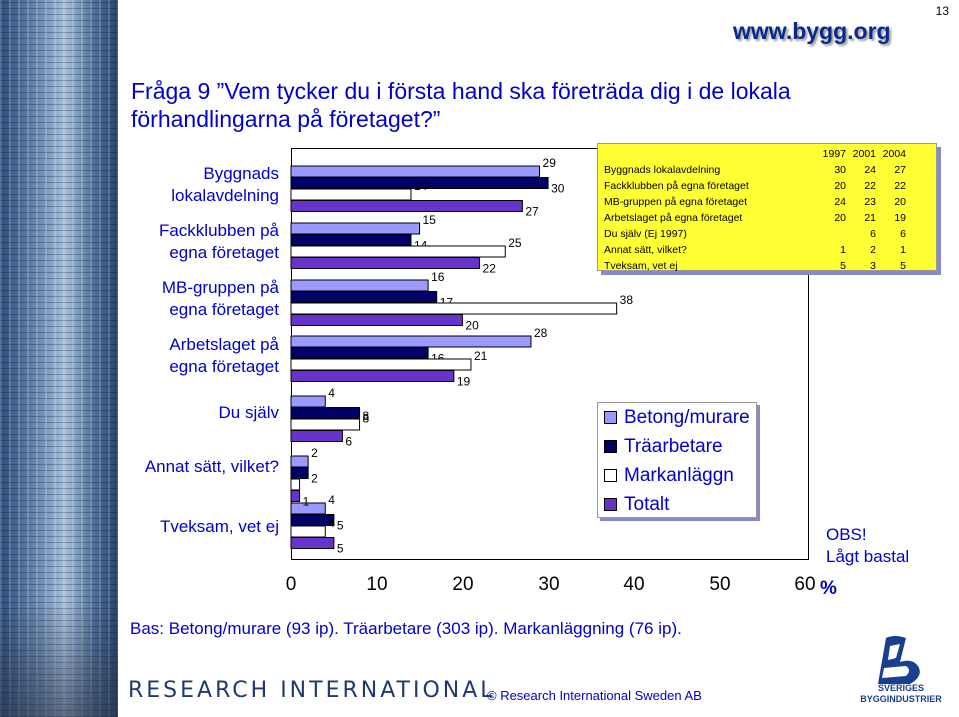 The image size is (959, 717). What do you see at coordinates (541, 333) in the screenshot?
I see `bar-value-label: 28` at bounding box center [541, 333].